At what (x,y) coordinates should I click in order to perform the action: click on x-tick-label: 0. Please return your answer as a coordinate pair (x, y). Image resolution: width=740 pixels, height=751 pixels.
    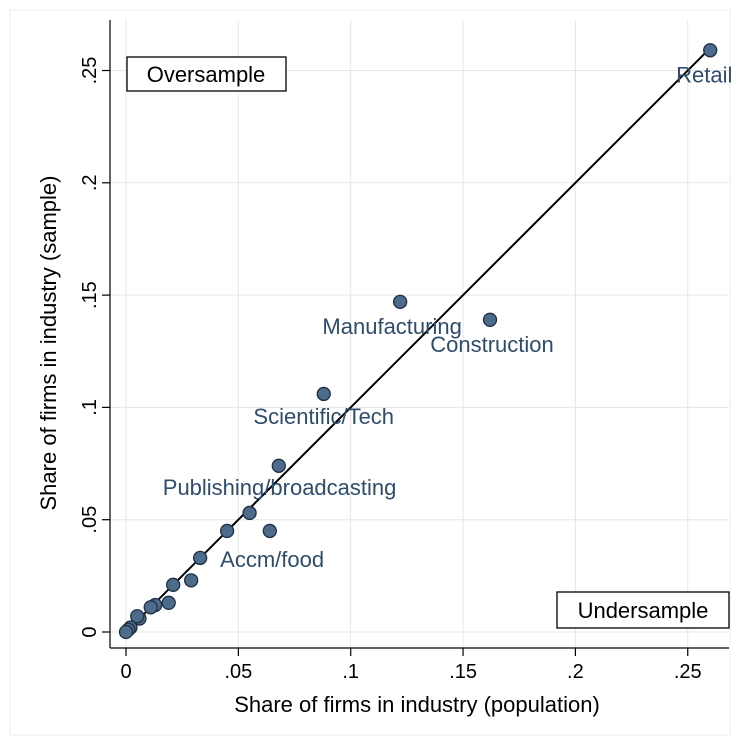
    Looking at the image, I should click on (125, 672).